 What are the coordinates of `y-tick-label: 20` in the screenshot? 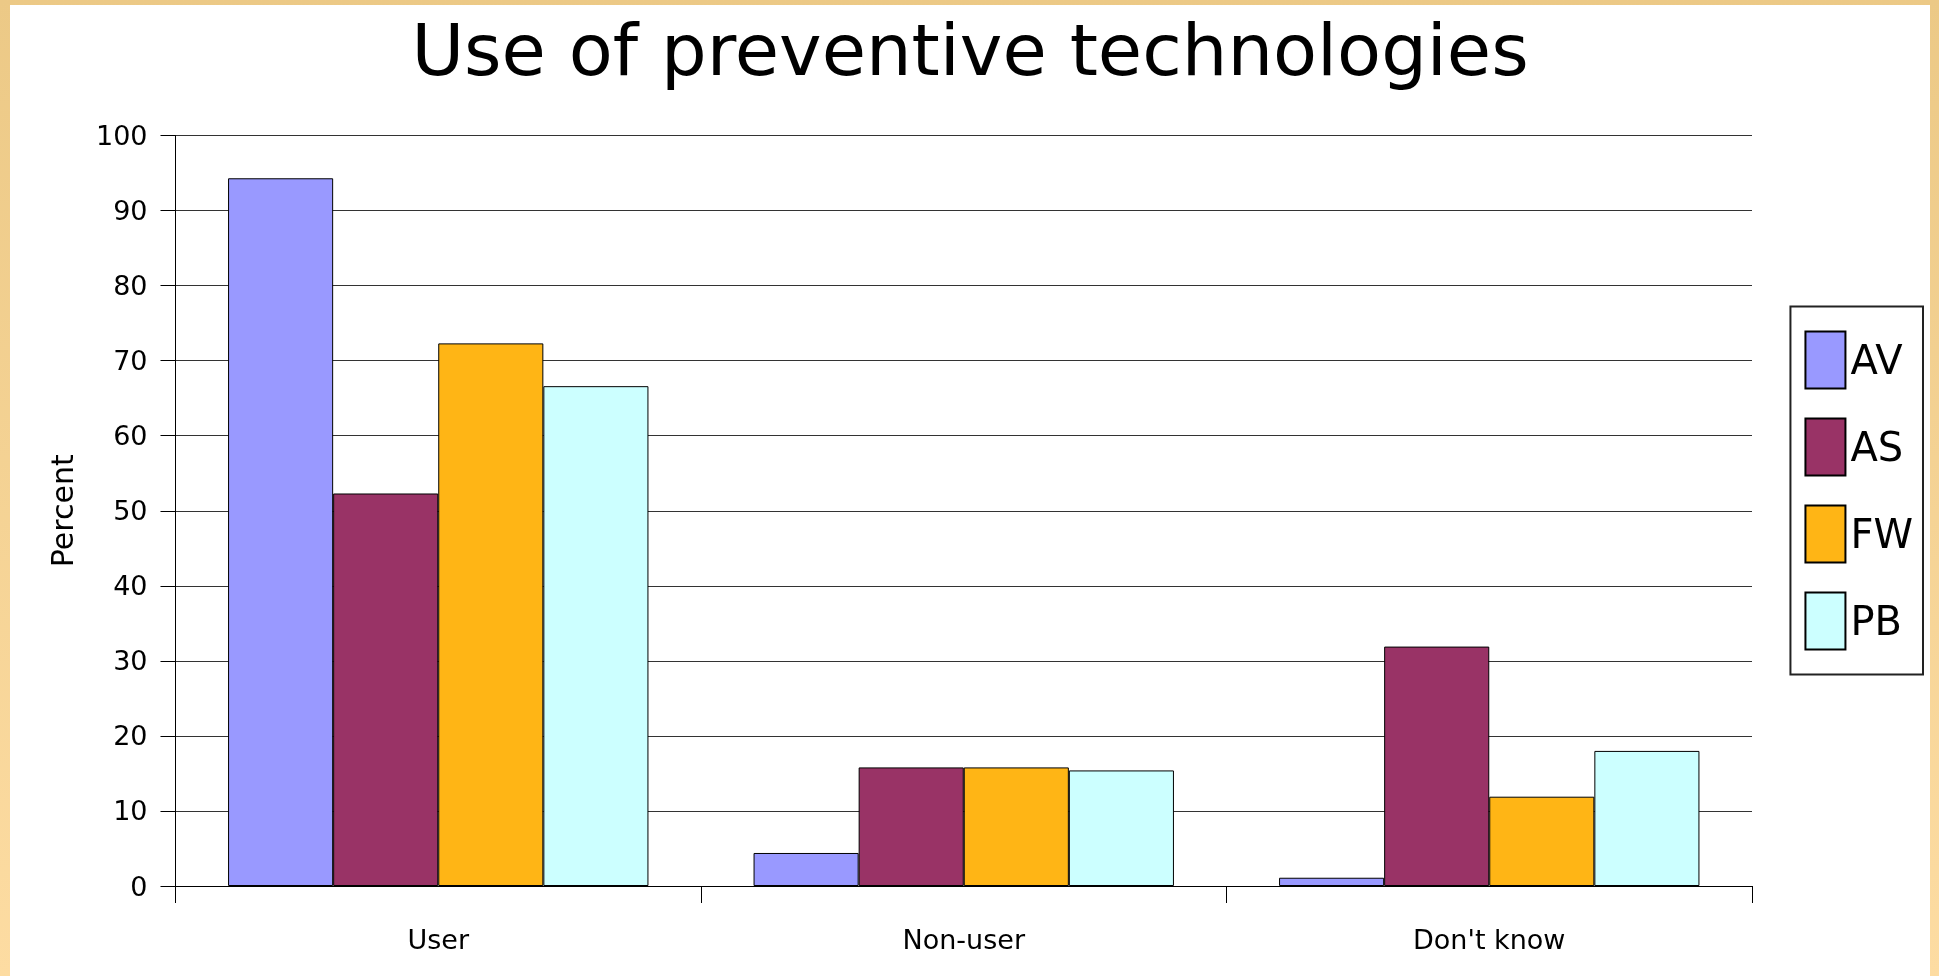 It's located at (130, 736).